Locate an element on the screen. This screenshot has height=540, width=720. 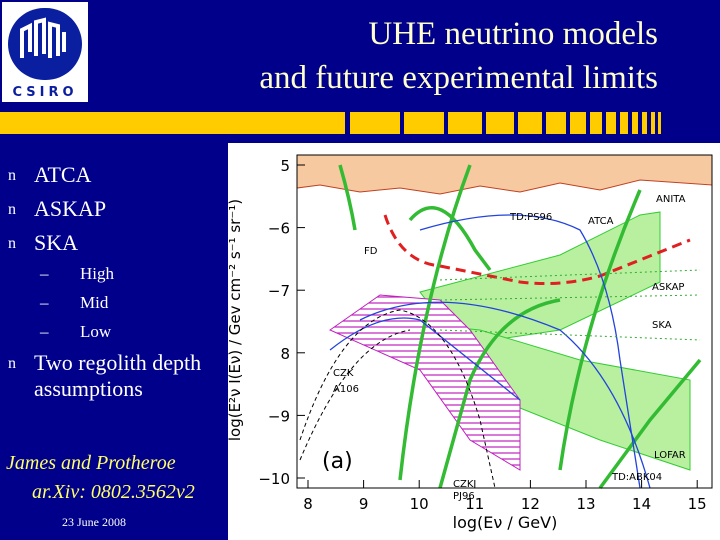
curve-label: LOFAR is located at coordinates (670, 455).